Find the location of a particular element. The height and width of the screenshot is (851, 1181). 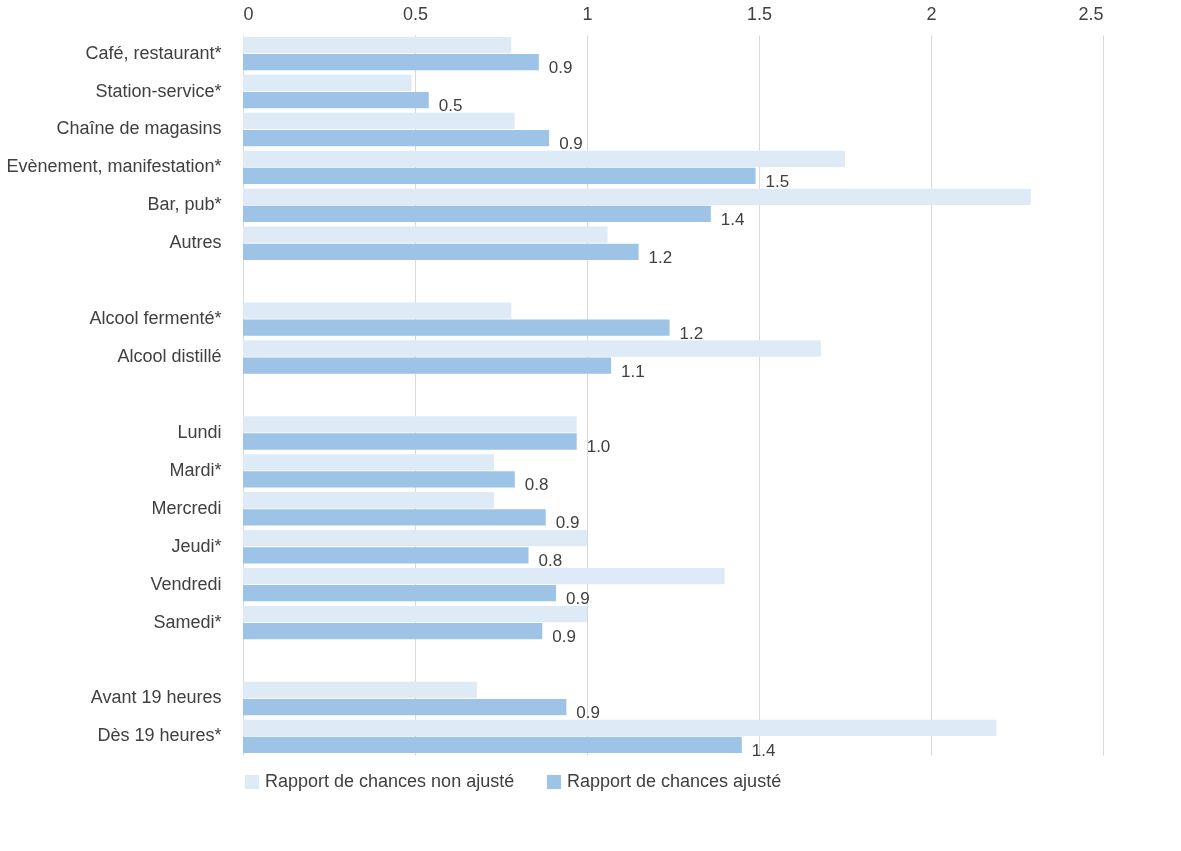

x-tick-label: 1.5 is located at coordinates (759, 13).